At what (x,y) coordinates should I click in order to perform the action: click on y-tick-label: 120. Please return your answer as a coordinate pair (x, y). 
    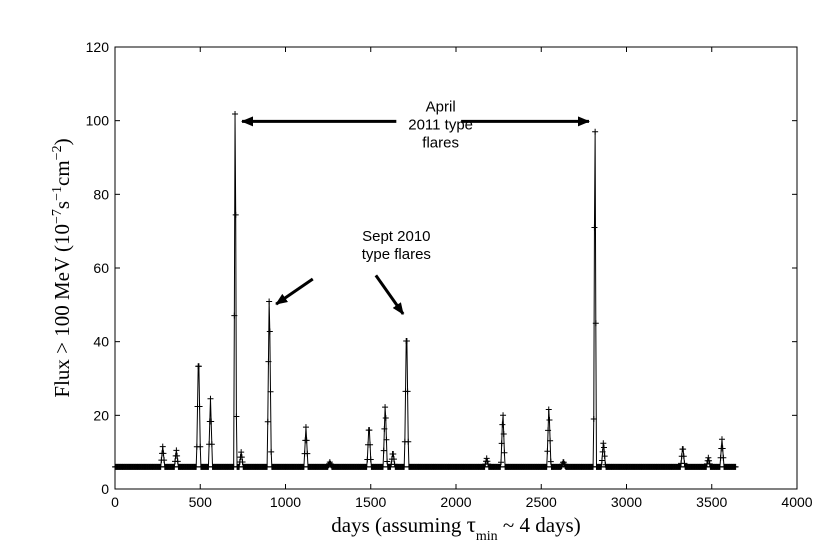
    Looking at the image, I should click on (98, 47).